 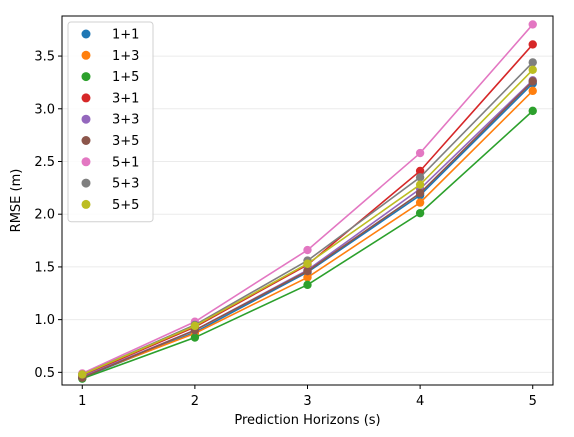 What do you see at coordinates (86, 77) in the screenshot?
I see `legend-marker-1+5` at bounding box center [86, 77].